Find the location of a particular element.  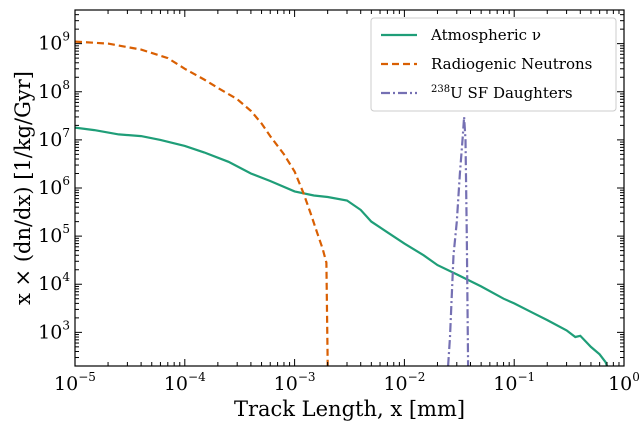

y-tick-label: 10⁷ is located at coordinates (54, 138).